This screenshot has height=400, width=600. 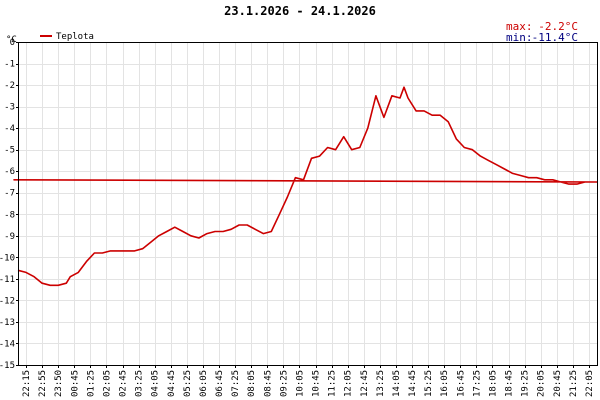 What do you see at coordinates (188, 383) in the screenshot?
I see `x-tick-label: 05:25` at bounding box center [188, 383].